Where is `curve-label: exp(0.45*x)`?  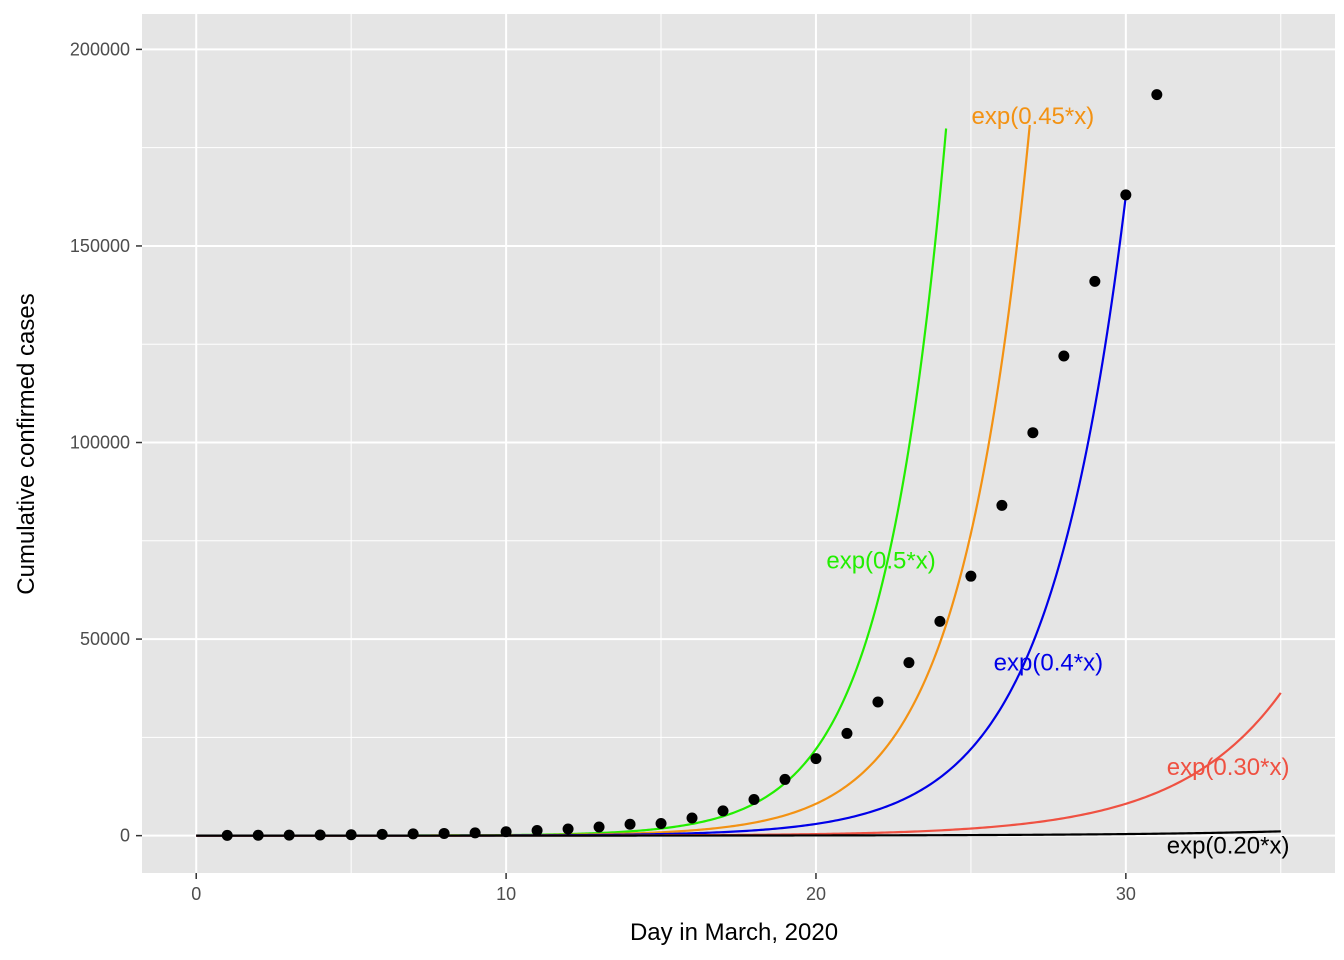
curve-label: exp(0.45*x) is located at coordinates (1033, 116).